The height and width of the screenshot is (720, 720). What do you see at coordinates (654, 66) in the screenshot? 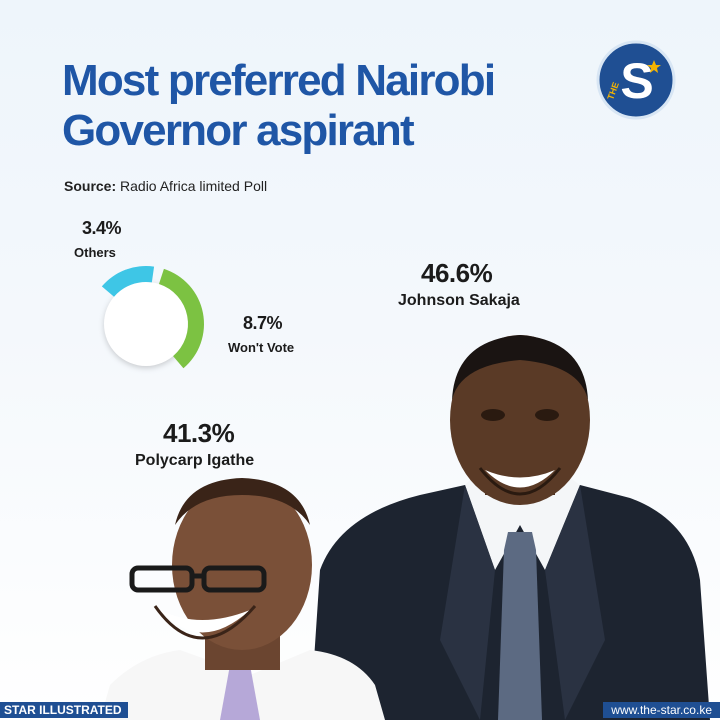
I see `logo-star-icon` at bounding box center [654, 66].